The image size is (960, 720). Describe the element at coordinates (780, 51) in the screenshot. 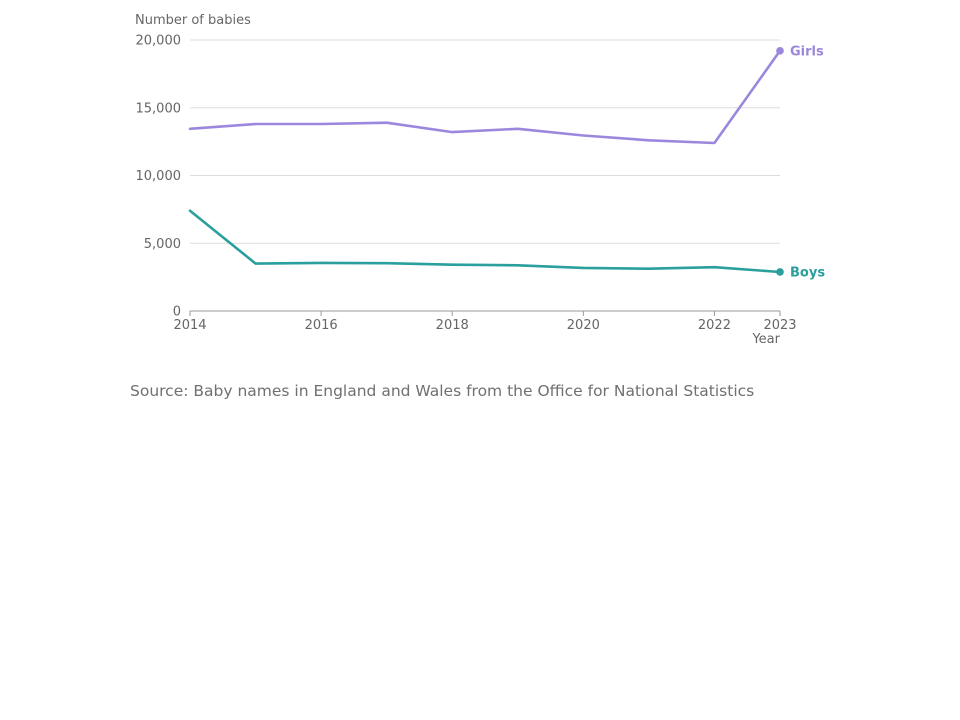

I see `series-end-marker-girls` at that location.